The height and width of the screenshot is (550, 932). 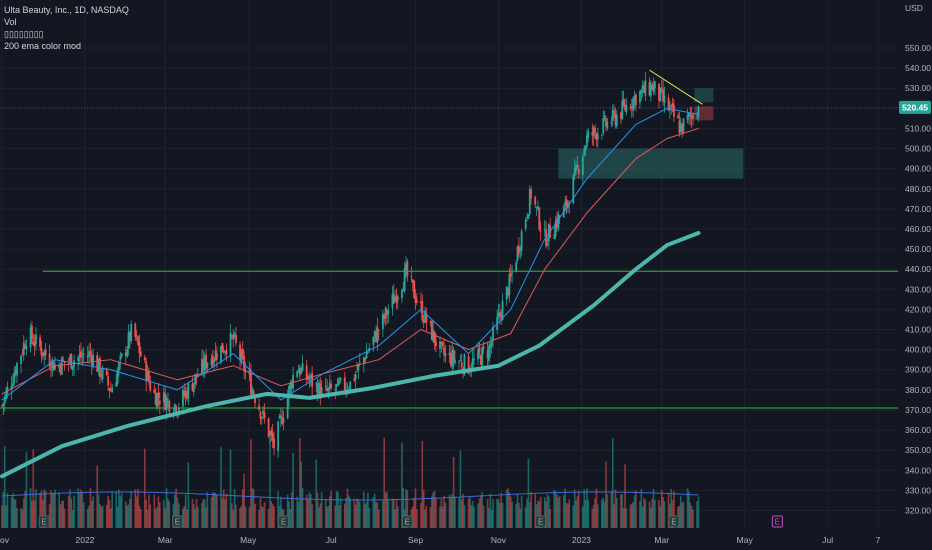 I want to click on time-axis: ov 2022 Mar May Jul Sep Nov 2023 Mar May Jul 7, so click(x=440, y=540).